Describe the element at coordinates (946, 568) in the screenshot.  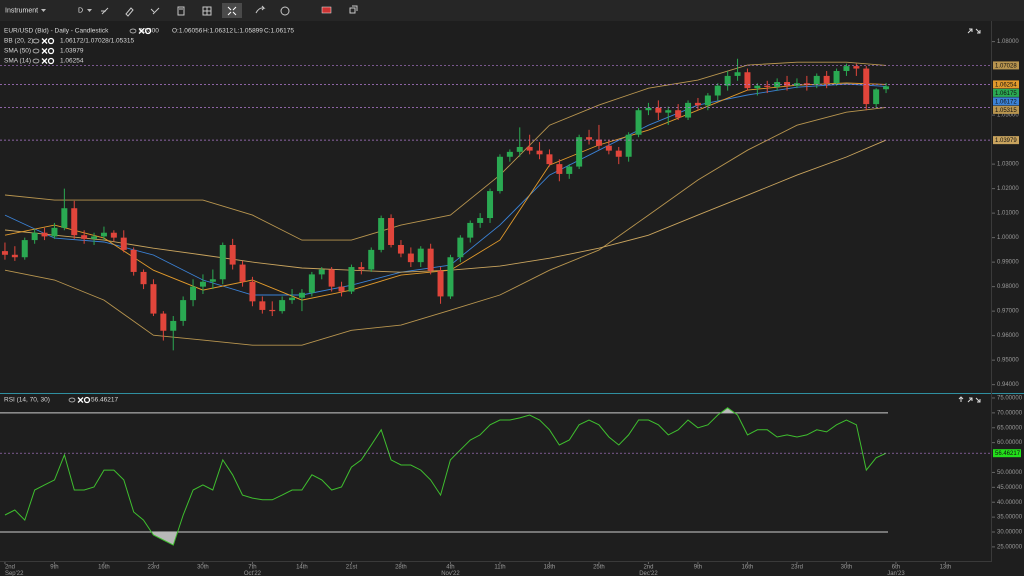
I see `x-tick-label: 13th` at that location.